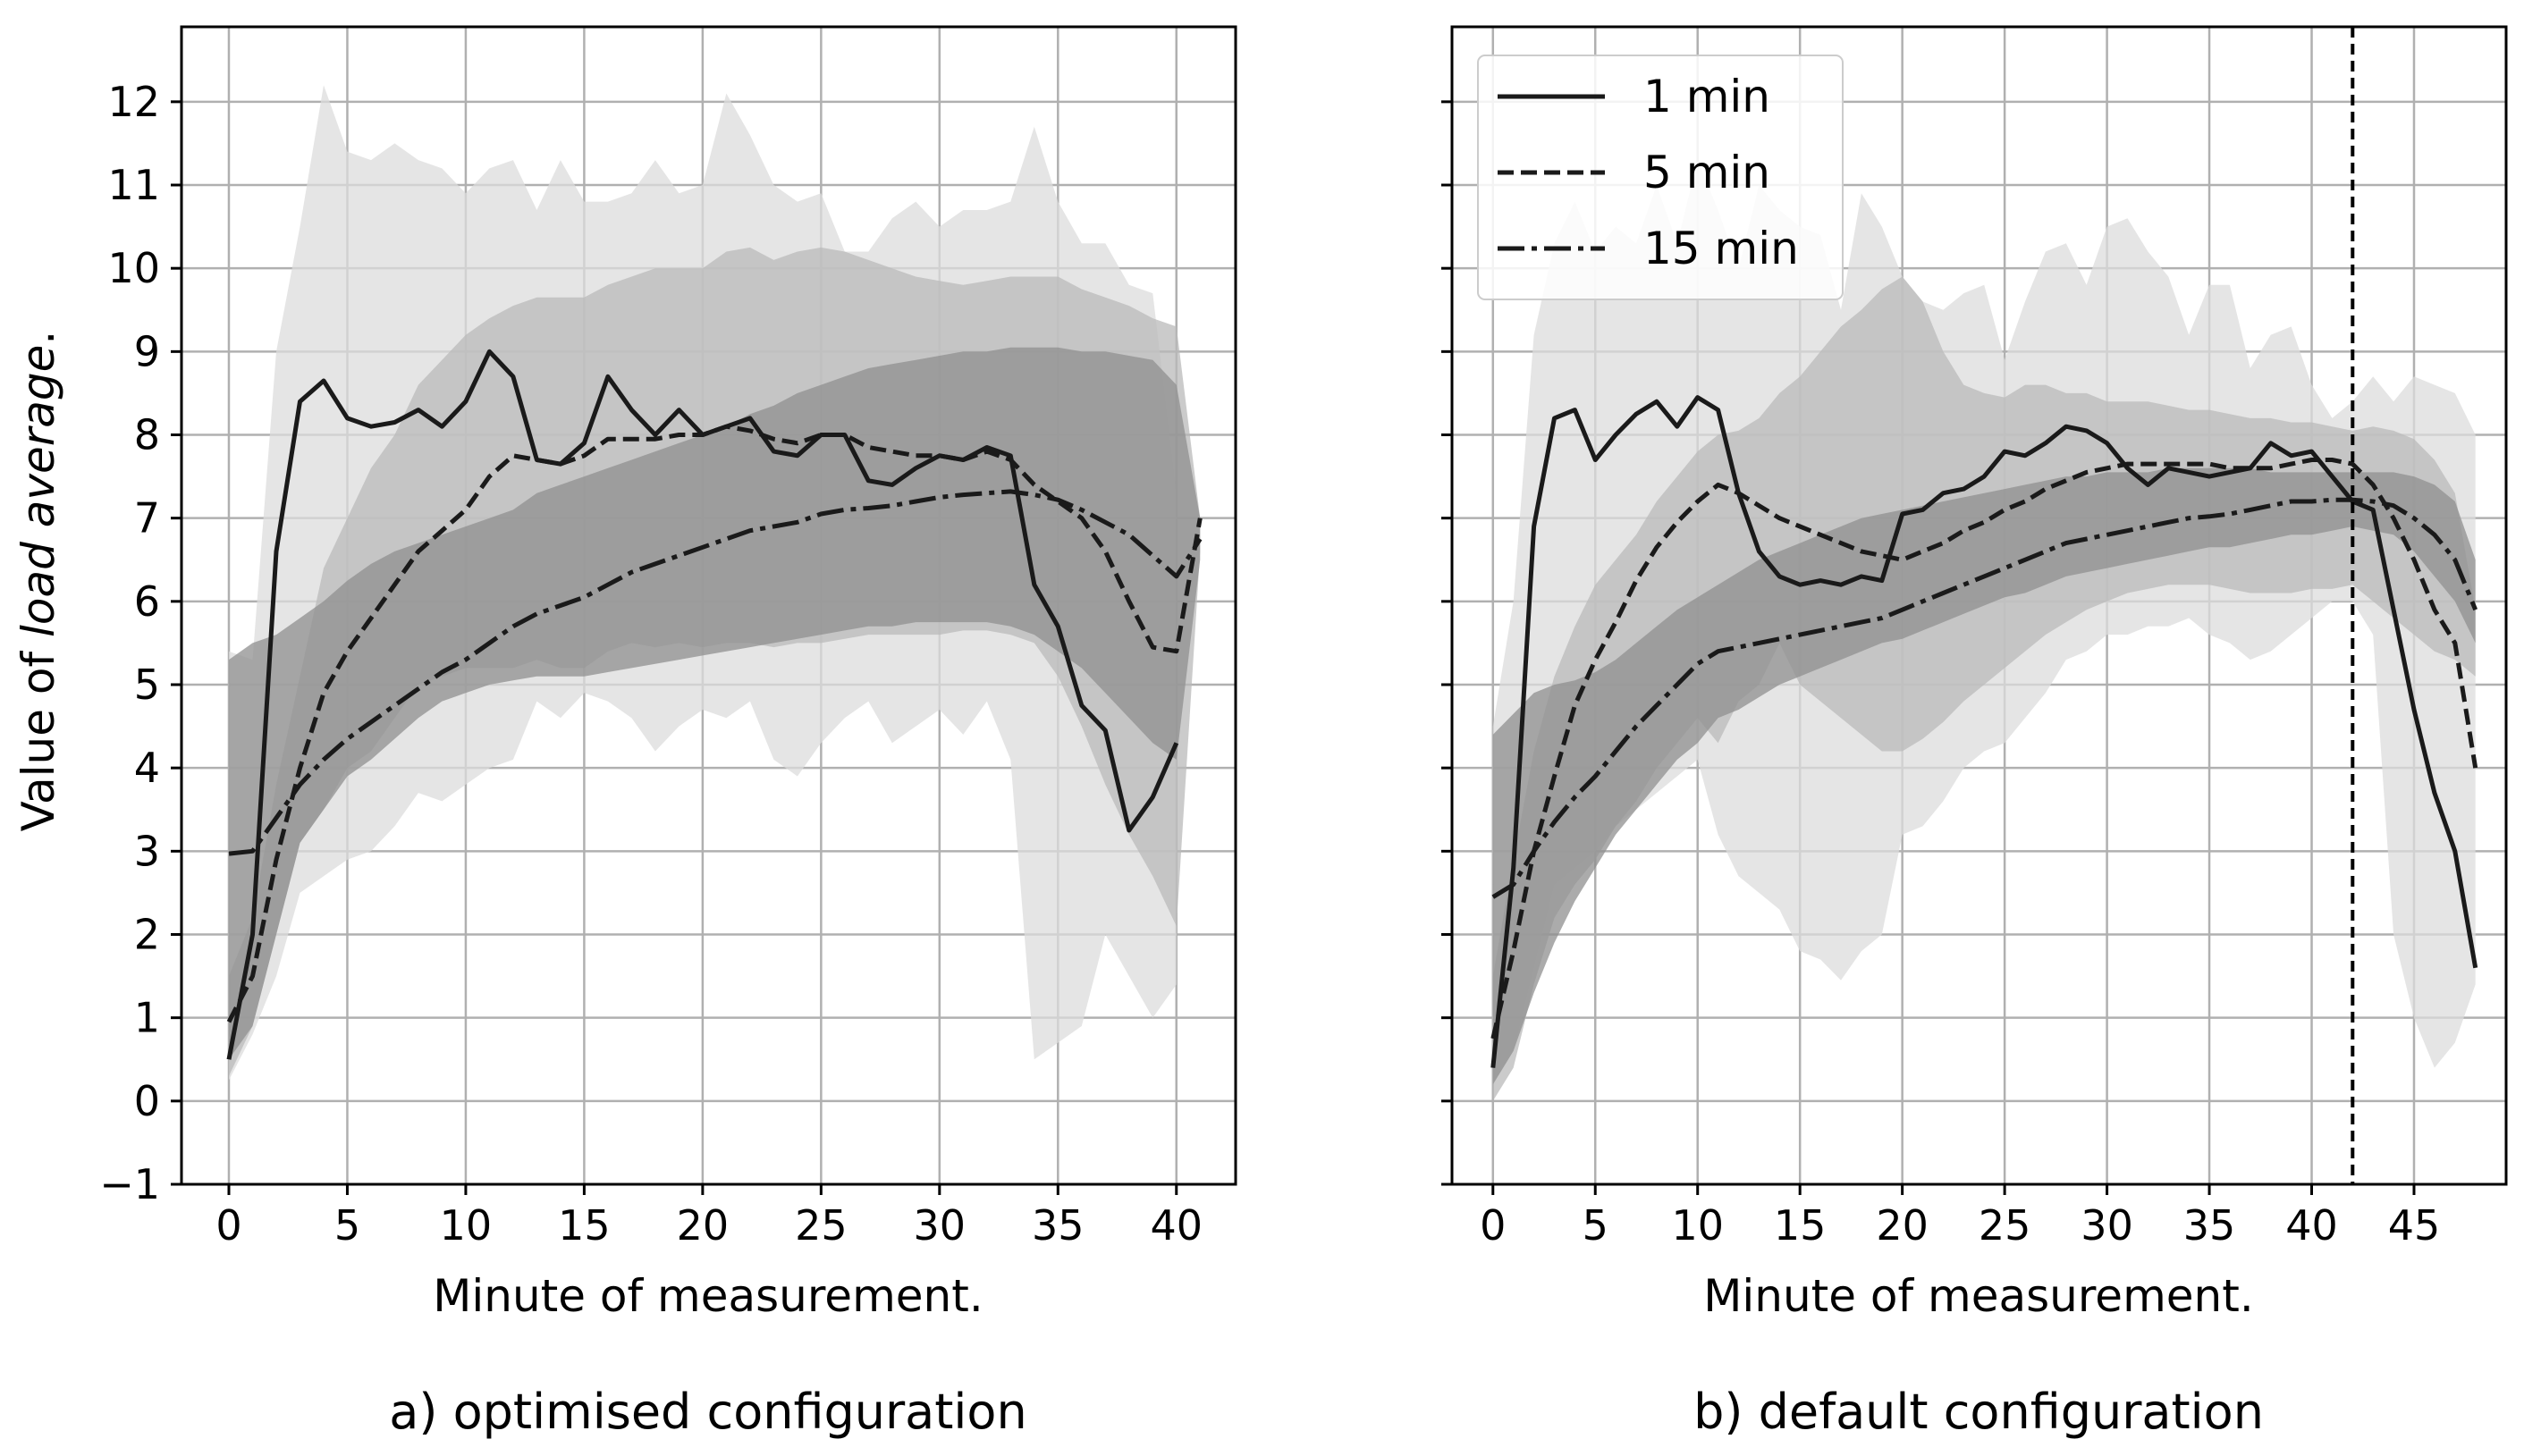 This screenshot has height=1456, width=2524. Describe the element at coordinates (228, 1225) in the screenshot. I see `panel-a-x-tick-label-0: 0` at that location.